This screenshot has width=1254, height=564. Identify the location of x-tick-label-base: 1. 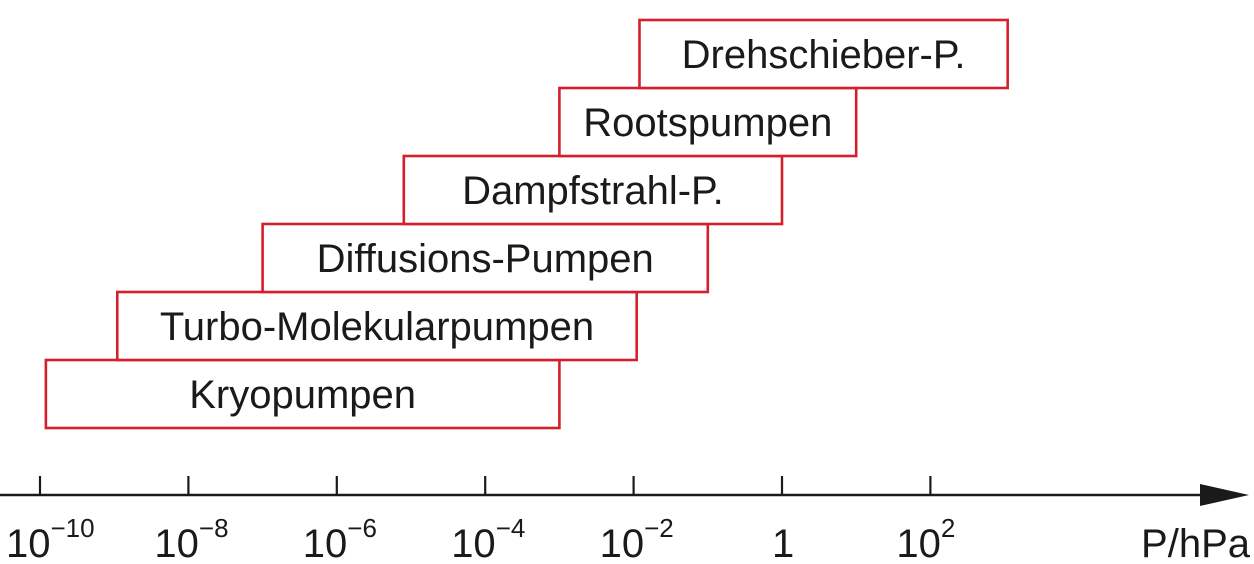
(783, 543).